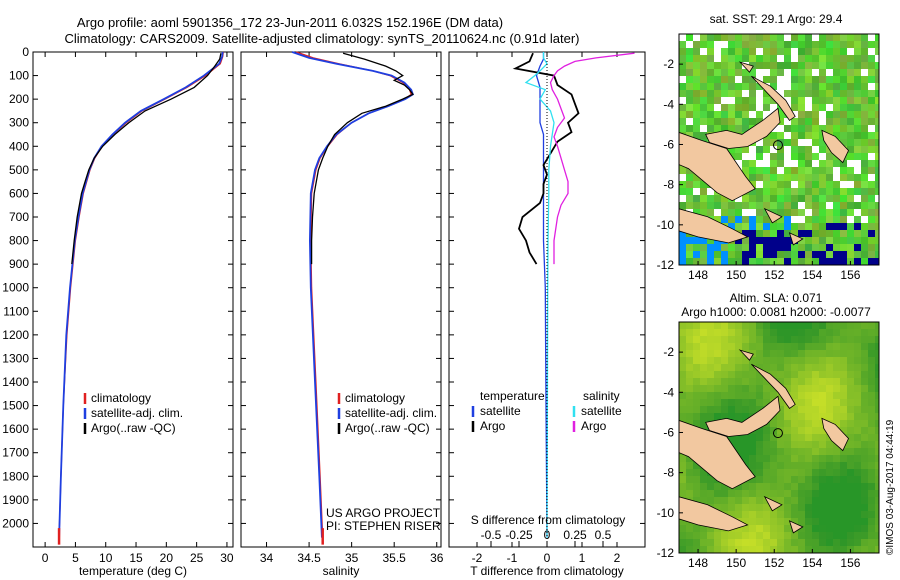 The height and width of the screenshot is (580, 900). I want to click on legend-label: Argo(..raw -QC), so click(133, 428).